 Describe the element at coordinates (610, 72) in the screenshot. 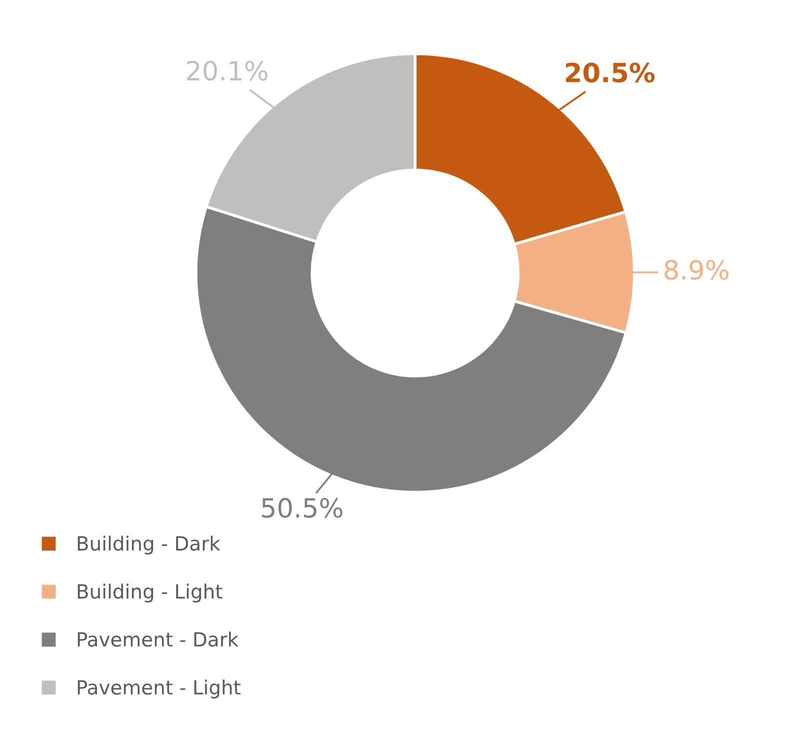

I see `data-label: 20.5%` at that location.